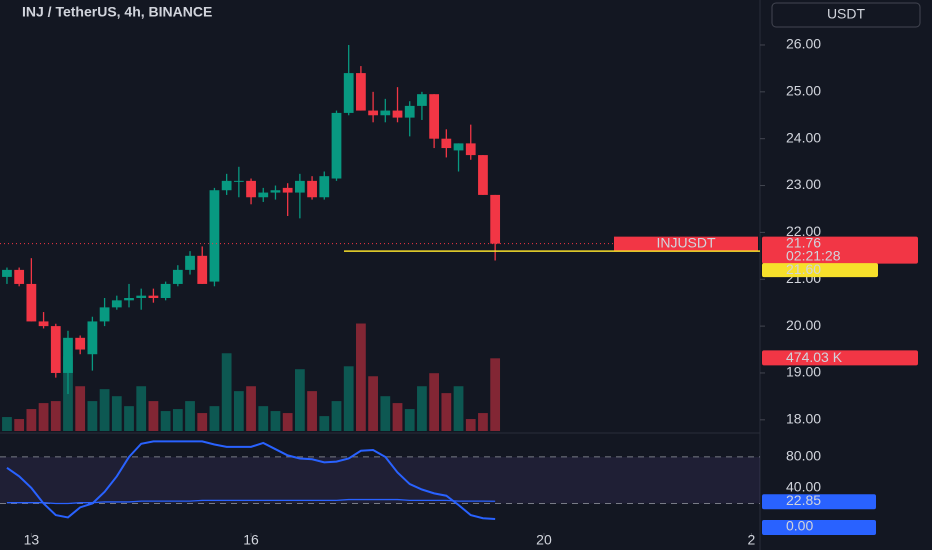  What do you see at coordinates (803, 487) in the screenshot?
I see `oscillator-tick-label: 40.00` at bounding box center [803, 487].